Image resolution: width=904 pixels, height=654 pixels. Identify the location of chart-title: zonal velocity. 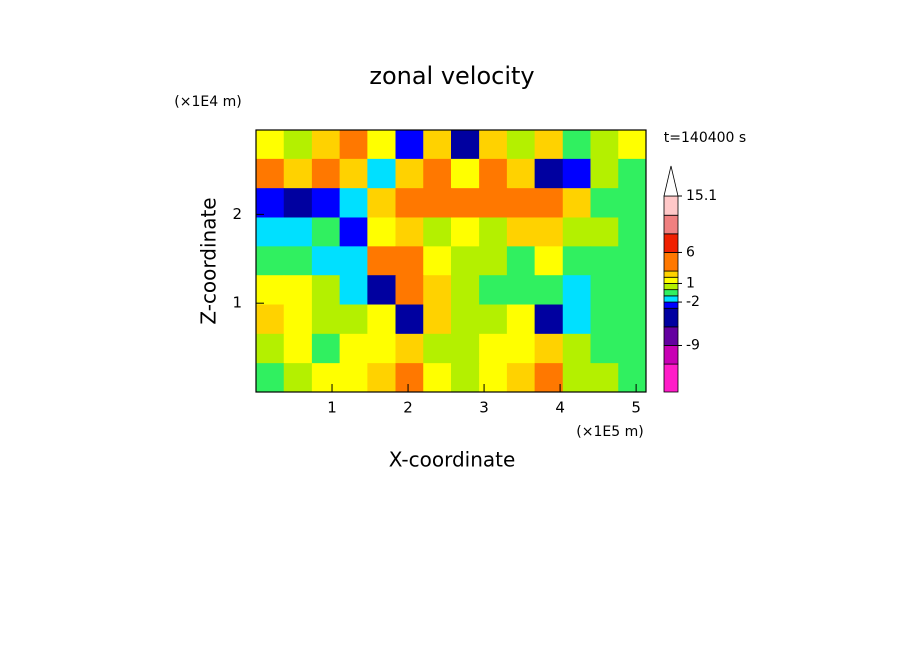
(451, 76).